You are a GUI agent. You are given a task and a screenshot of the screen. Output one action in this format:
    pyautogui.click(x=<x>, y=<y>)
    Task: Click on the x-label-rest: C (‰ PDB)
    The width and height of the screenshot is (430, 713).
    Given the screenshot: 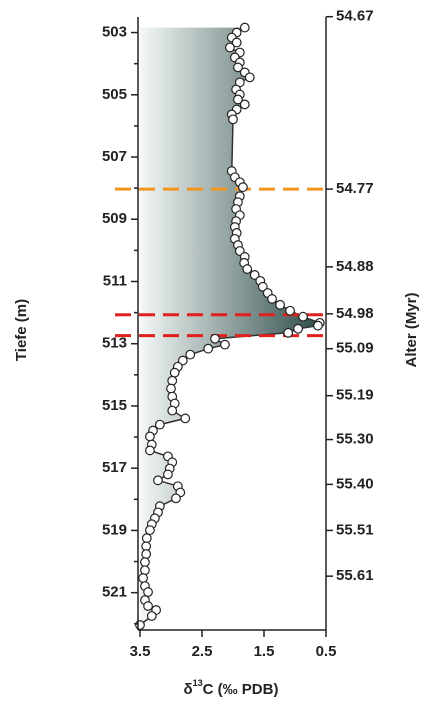 What is the action you would take?
    pyautogui.click(x=241, y=689)
    